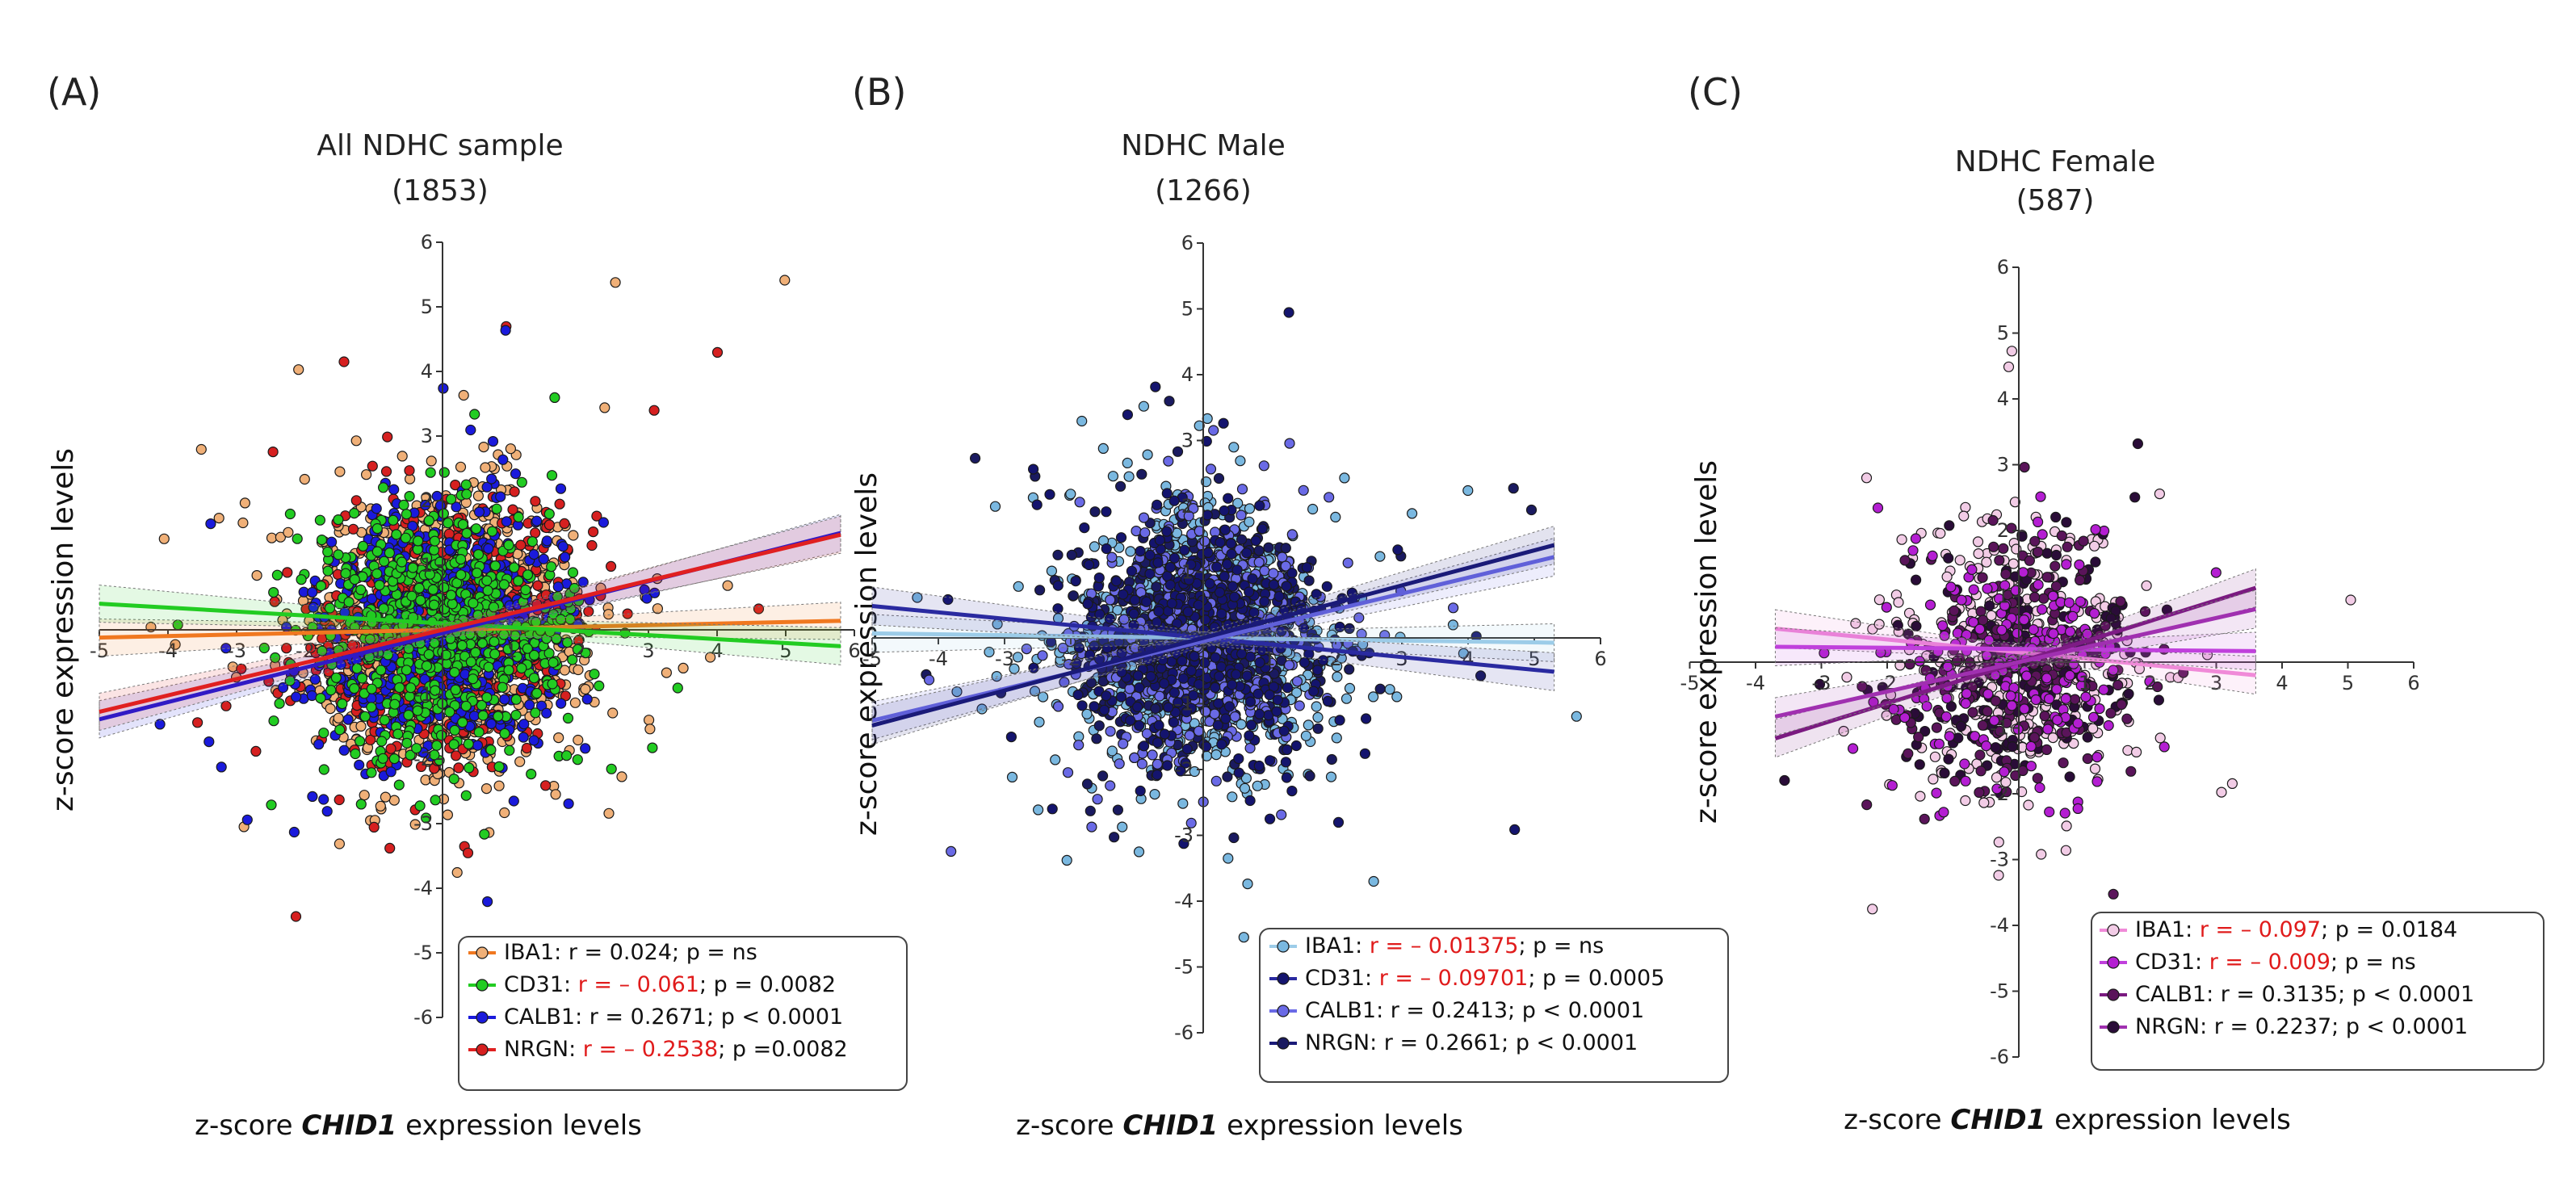 The image size is (2576, 1187). I want to click on legend-series-name: IBA1:, so click(536, 952).